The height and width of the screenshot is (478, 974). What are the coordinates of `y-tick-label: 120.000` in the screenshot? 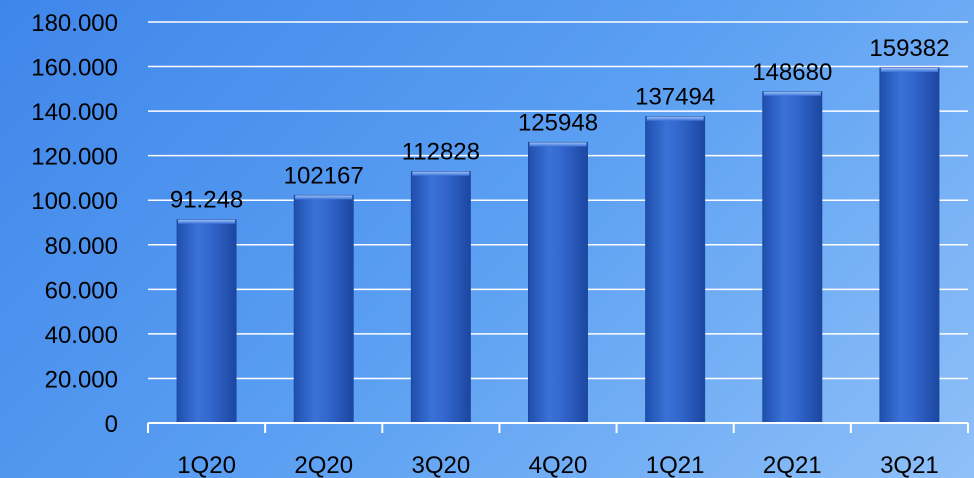 It's located at (74, 157).